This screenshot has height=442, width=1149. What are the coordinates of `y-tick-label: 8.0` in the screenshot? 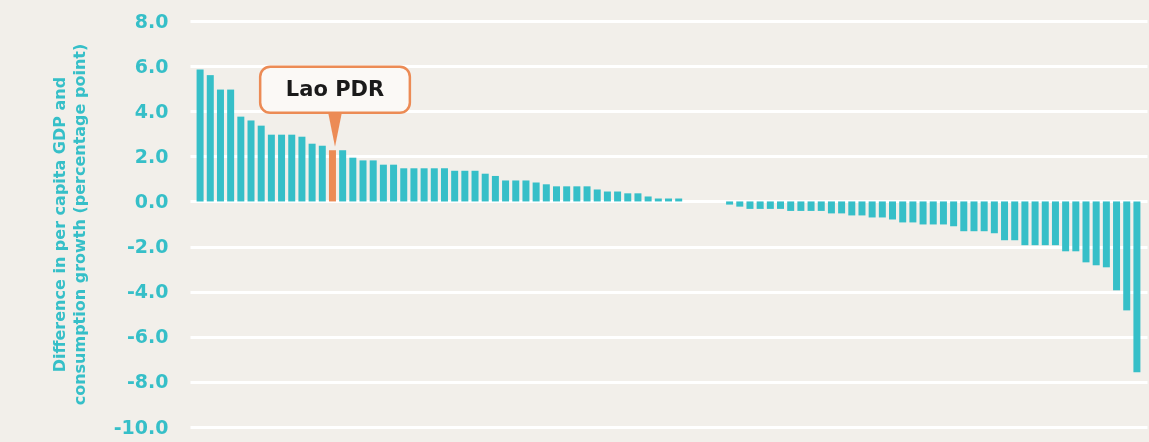 It's located at (151, 20).